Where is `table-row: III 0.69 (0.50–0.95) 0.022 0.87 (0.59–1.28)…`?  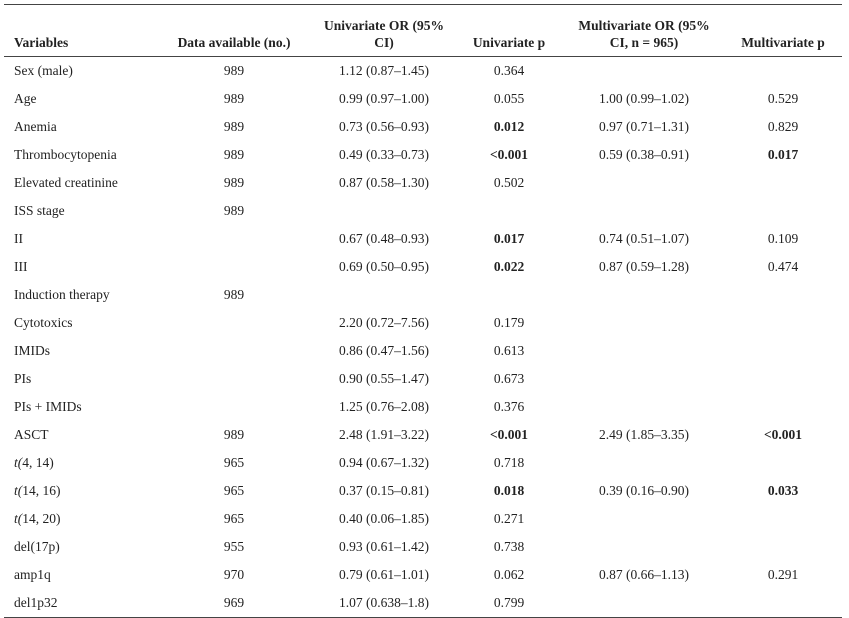 table-row: III 0.69 (0.50–0.95) 0.022 0.87 (0.59–1.28)… is located at coordinates (423, 267).